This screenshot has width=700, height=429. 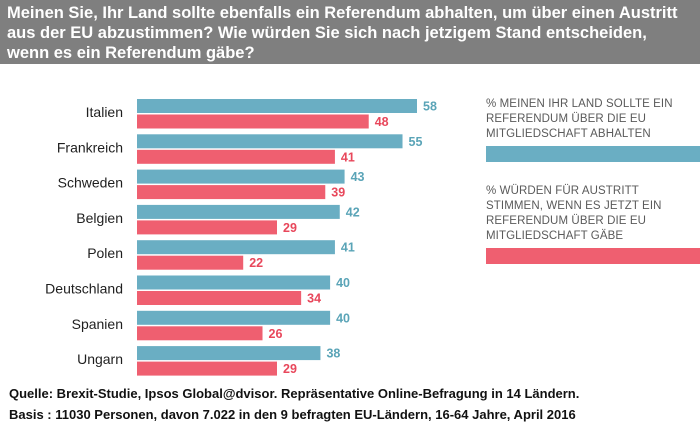 I want to click on legend-entry-1-swatch, so click(x=593, y=154).